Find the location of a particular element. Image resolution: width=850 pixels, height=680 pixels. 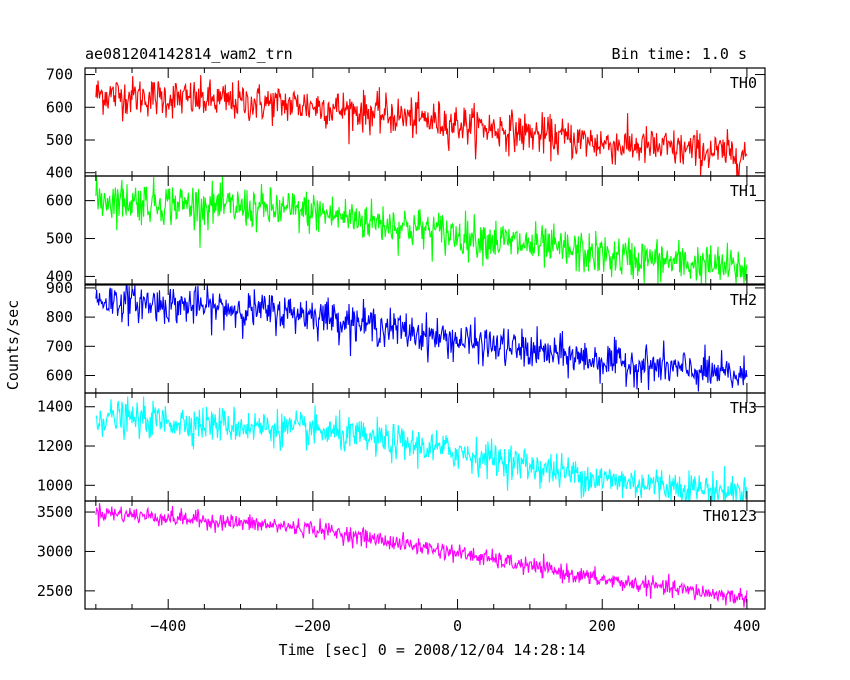

panel-label-th3: TH3 is located at coordinates (743, 408).